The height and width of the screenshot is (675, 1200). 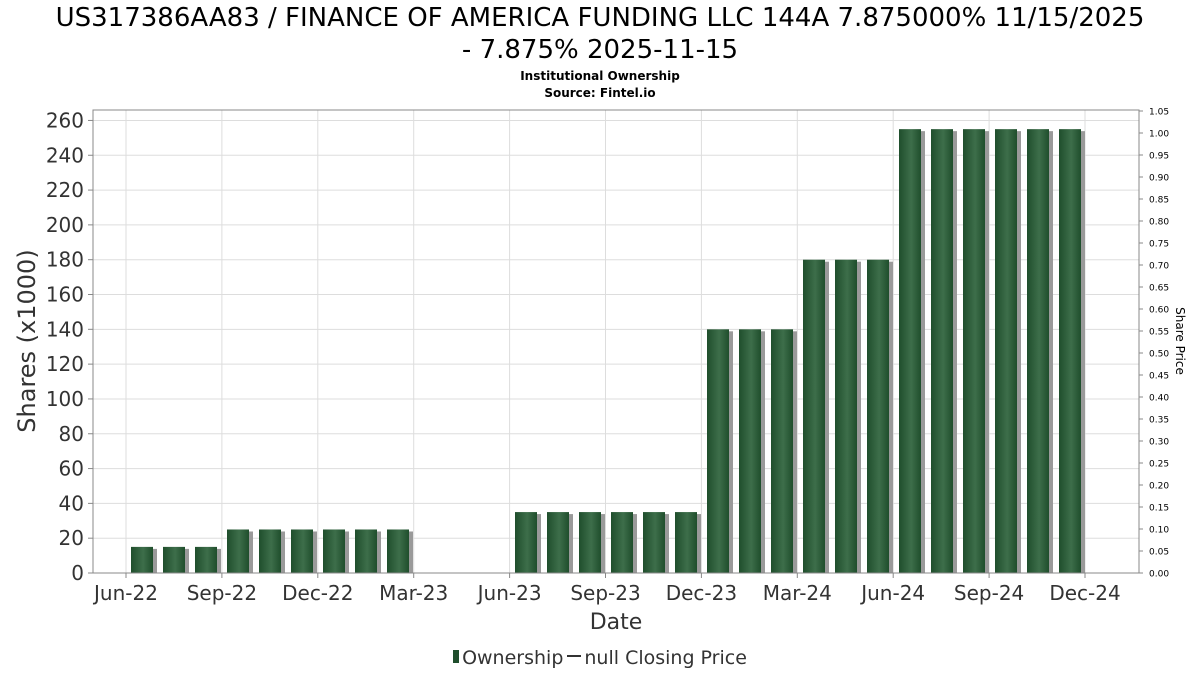 What do you see at coordinates (222, 593) in the screenshot?
I see `x-tick-label: Sep-22` at bounding box center [222, 593].